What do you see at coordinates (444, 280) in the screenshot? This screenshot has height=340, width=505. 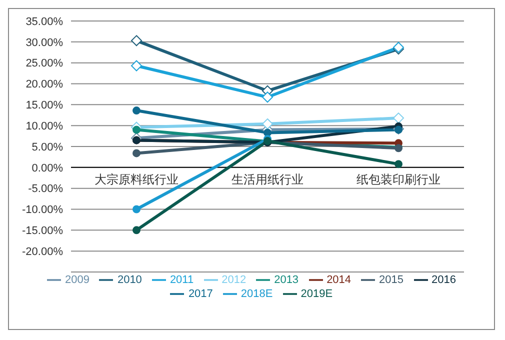 I see `legend-label: 2016` at bounding box center [444, 280].